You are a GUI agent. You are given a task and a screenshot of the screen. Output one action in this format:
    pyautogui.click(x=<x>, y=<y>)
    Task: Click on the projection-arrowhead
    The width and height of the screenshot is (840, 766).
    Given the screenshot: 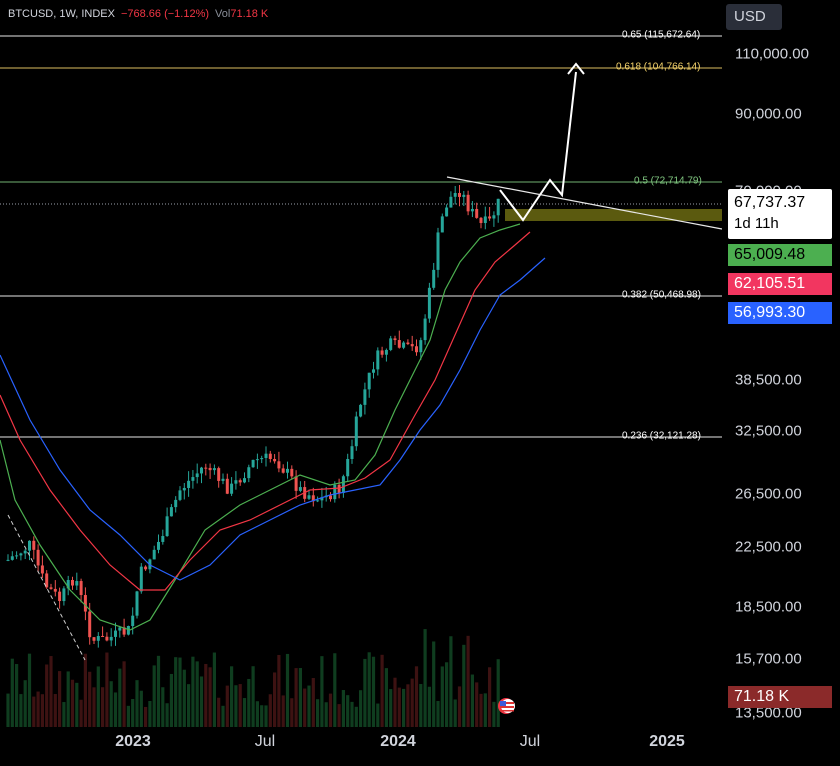 What is the action you would take?
    pyautogui.click(x=576, y=68)
    